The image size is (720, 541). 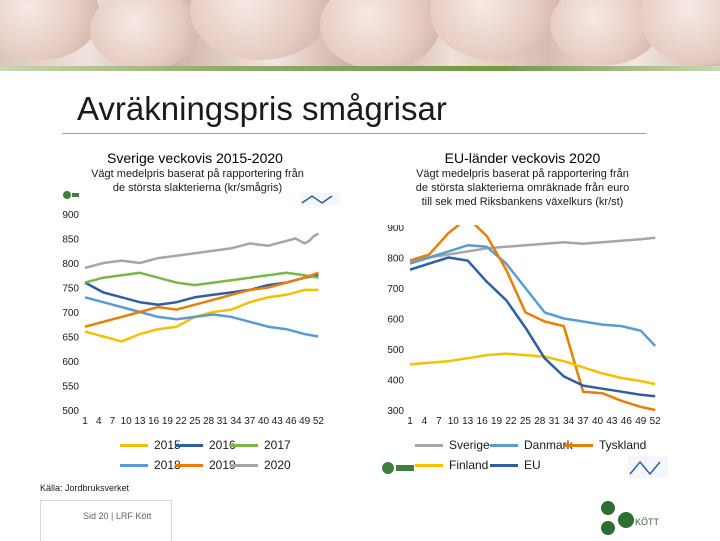 What do you see at coordinates (647, 522) in the screenshot?
I see `kott-logo-text: KÖTT` at bounding box center [647, 522].